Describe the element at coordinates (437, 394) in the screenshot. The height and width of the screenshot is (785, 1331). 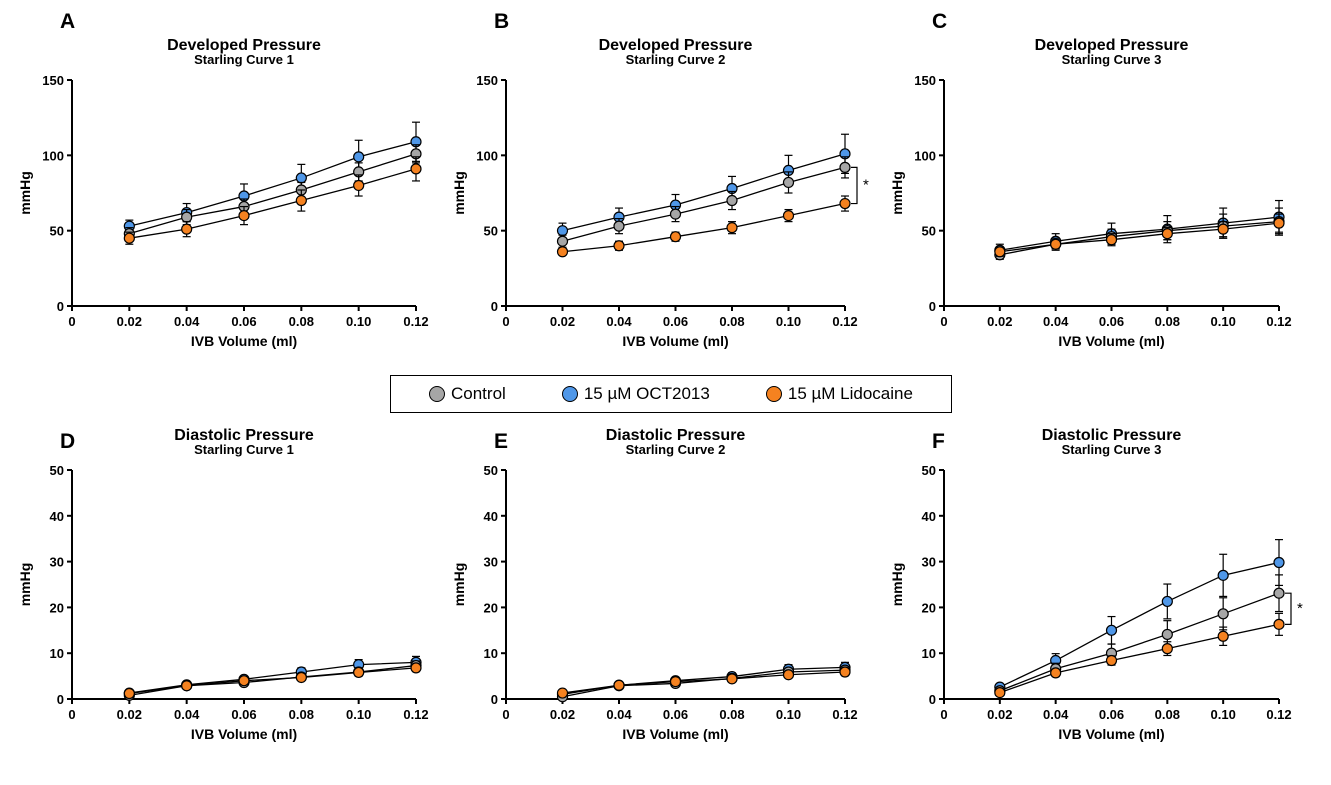
I see `legend-marker-control` at that location.